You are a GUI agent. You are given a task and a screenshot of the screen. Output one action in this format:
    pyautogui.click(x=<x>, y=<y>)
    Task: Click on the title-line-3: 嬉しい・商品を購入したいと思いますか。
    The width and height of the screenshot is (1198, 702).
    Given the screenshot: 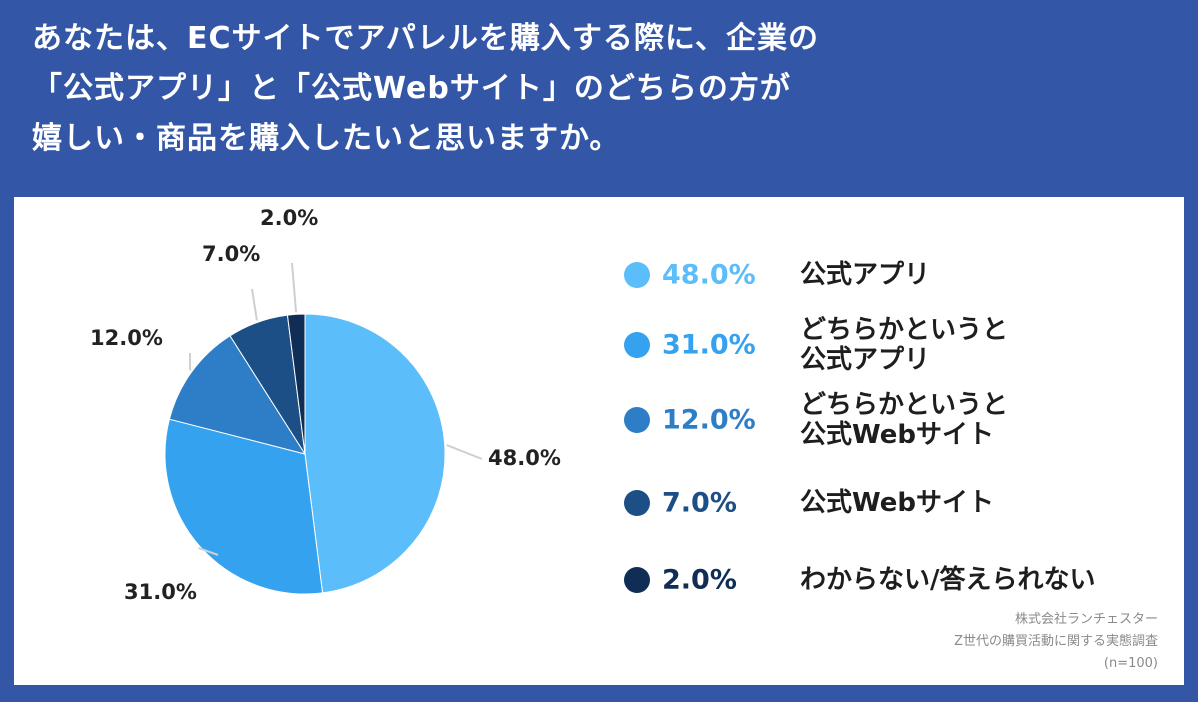 What is the action you would take?
    pyautogui.click(x=326, y=138)
    